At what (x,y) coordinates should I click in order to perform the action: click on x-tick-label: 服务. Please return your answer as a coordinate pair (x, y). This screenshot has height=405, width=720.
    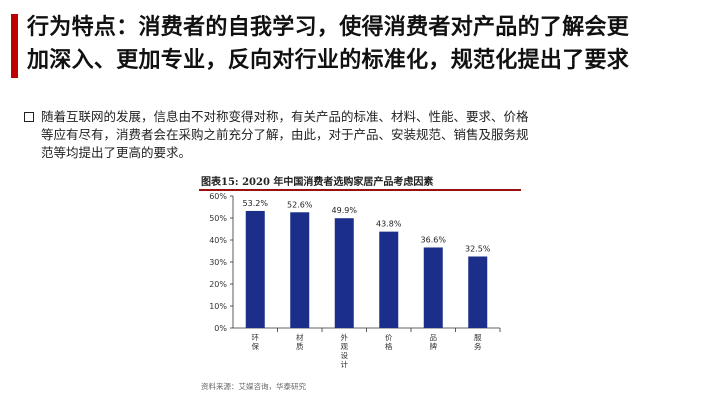
    Looking at the image, I should click on (478, 342).